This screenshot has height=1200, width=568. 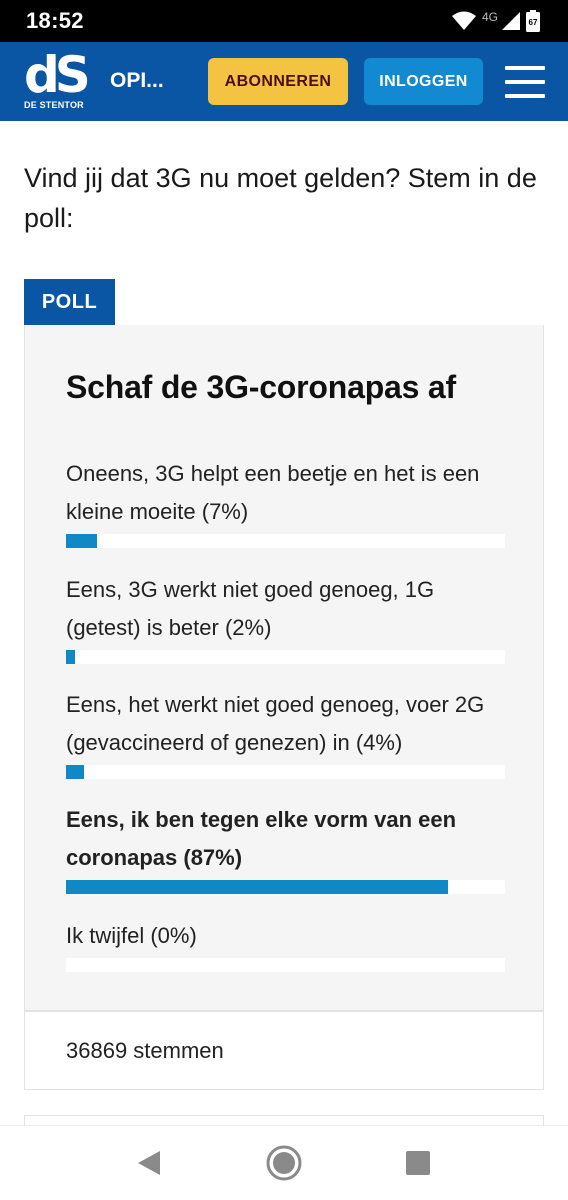 What do you see at coordinates (145, 1050) in the screenshot?
I see `vote-count: 36869 stemmen` at bounding box center [145, 1050].